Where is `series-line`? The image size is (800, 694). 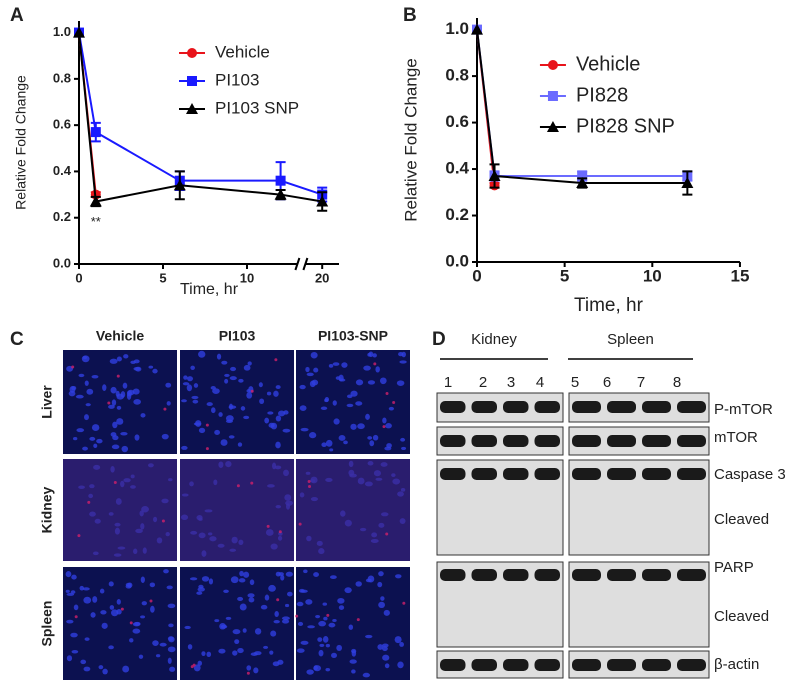 series-line is located at coordinates (582, 106).